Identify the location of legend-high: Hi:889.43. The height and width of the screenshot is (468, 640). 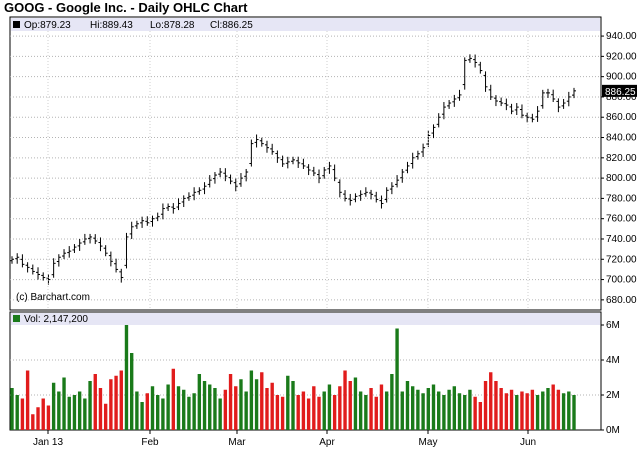
(111, 25).